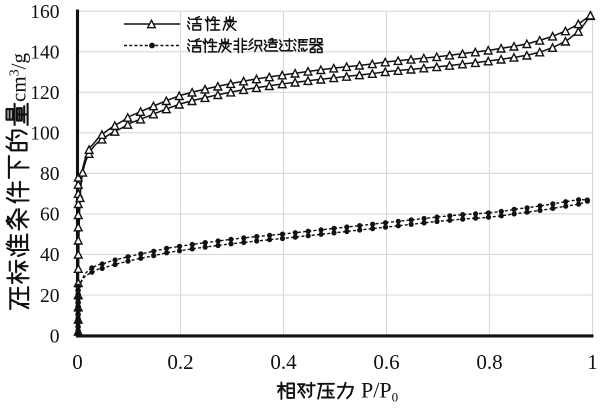  Describe the element at coordinates (44, 93) in the screenshot. I see `svg-text: 120` at that location.